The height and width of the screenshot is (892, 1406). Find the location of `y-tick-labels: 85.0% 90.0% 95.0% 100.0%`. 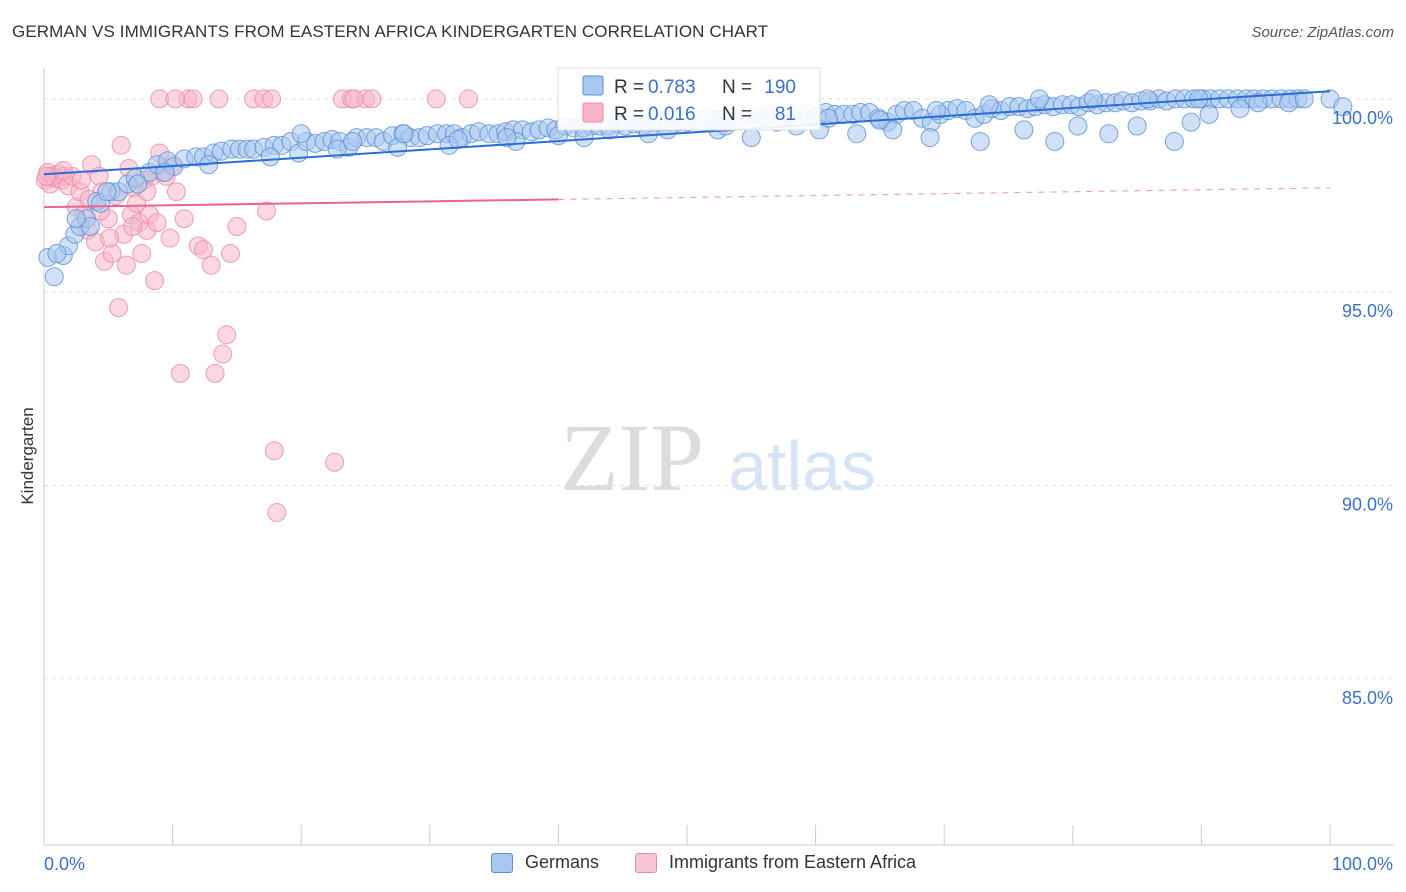

y-tick-labels: 85.0% 90.0% 95.0% 100.0% is located at coordinates (1362, 408).